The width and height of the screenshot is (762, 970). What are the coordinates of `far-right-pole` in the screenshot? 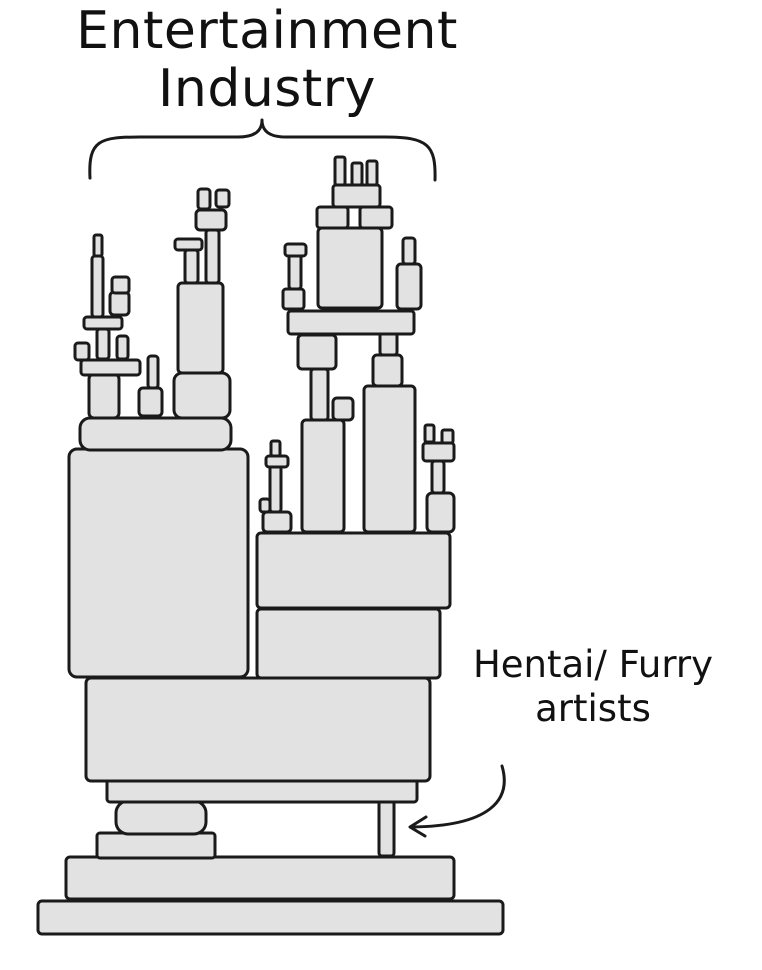 It's located at (438, 477).